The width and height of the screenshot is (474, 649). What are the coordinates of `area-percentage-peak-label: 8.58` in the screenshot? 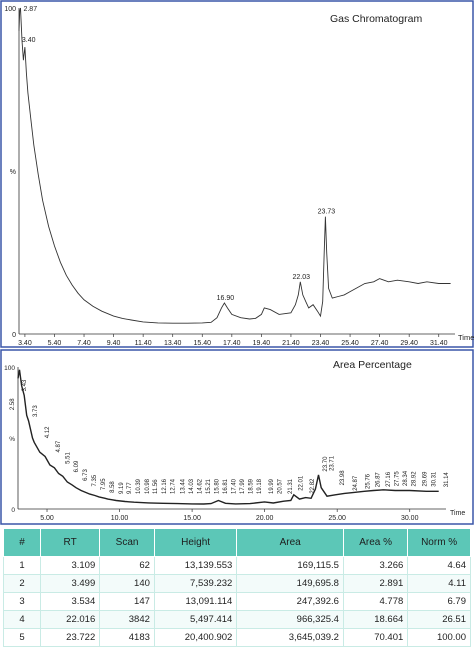 It's located at (113, 487).